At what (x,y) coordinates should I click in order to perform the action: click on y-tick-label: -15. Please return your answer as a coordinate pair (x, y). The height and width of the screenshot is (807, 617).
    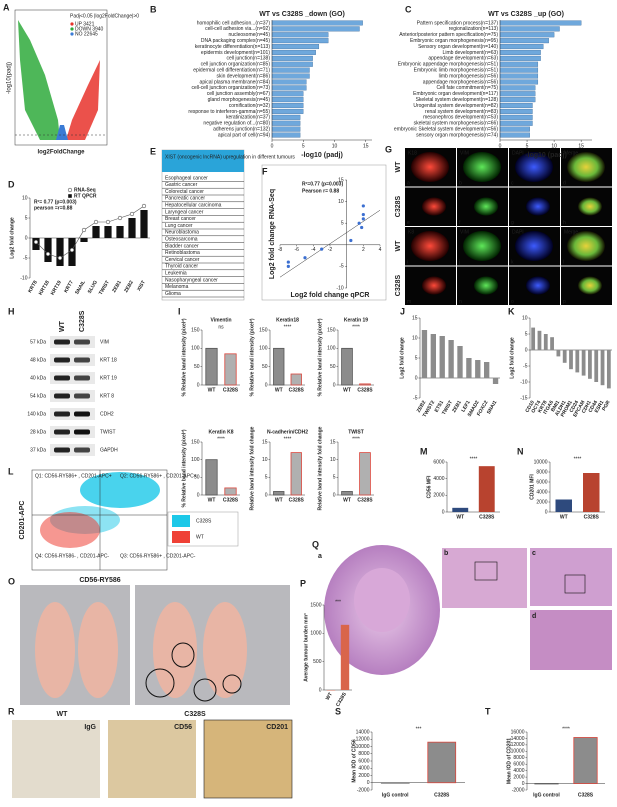
    Looking at the image, I should click on (523, 398).